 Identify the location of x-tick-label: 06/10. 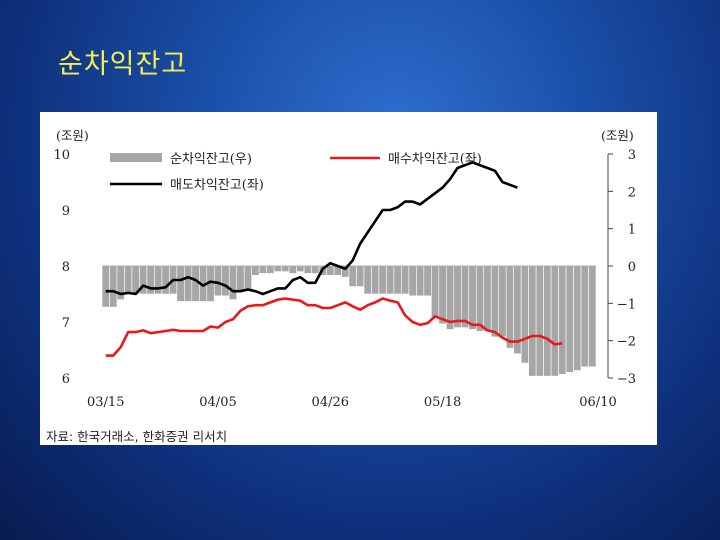
(597, 402).